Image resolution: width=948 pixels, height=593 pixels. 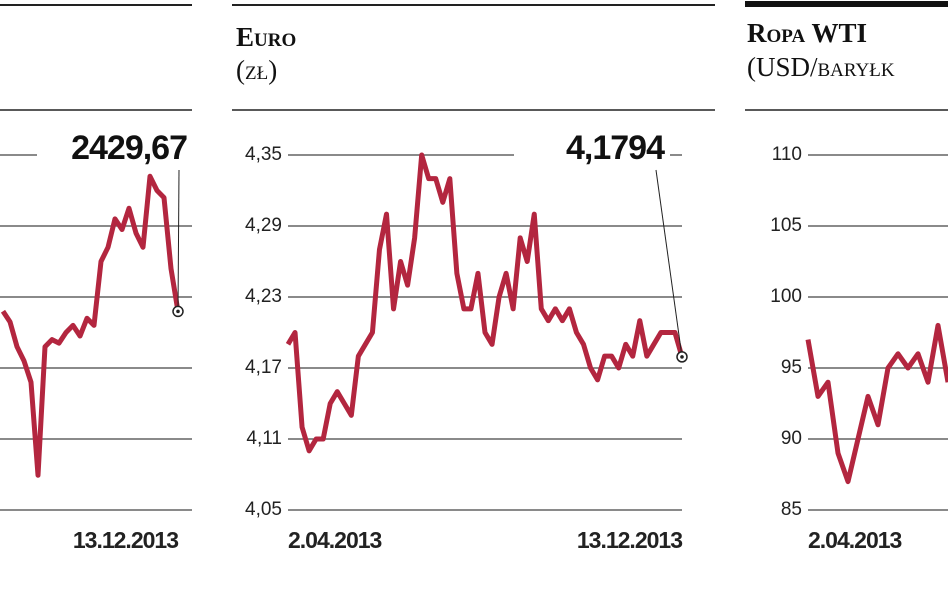 I want to click on value-label: 4,1794, so click(x=615, y=148).